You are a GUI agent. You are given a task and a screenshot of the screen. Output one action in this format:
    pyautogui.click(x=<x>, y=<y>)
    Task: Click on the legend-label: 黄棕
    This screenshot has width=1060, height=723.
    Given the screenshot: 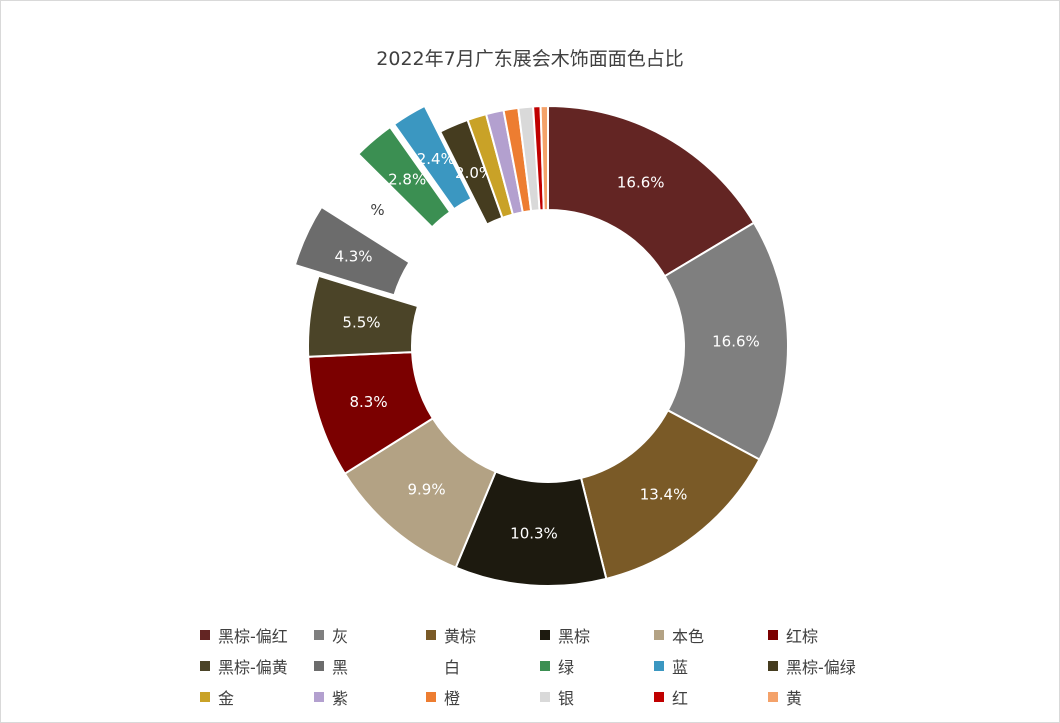 What is the action you would take?
    pyautogui.click(x=460, y=636)
    